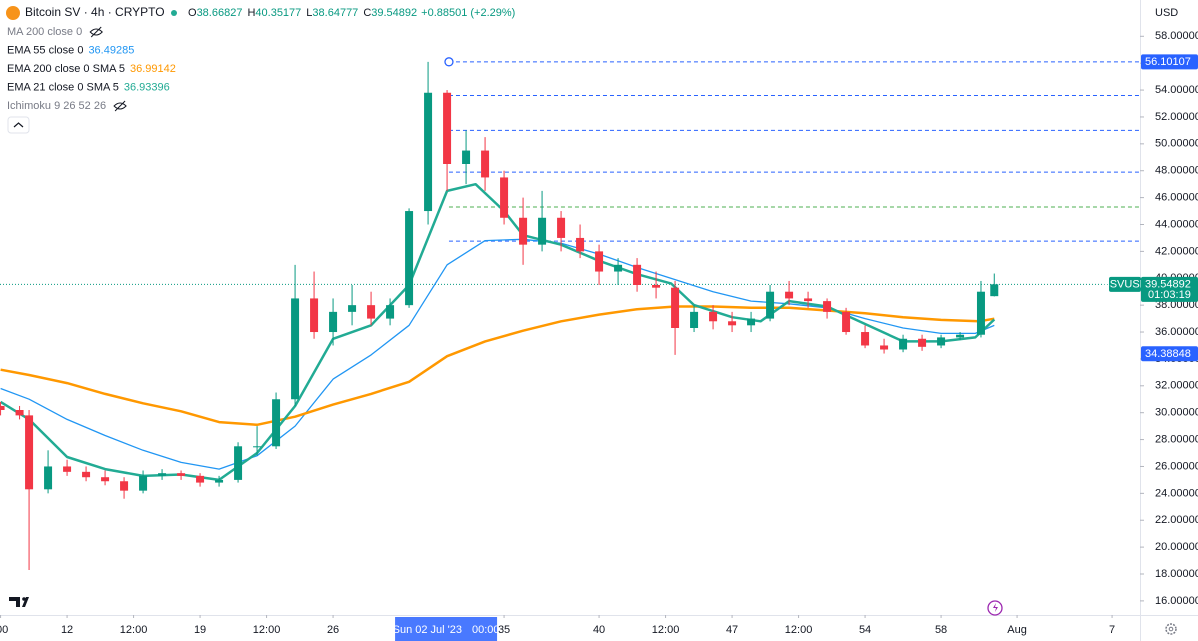  What do you see at coordinates (1176, 198) in the screenshot?
I see `y-tick-label: 46.00000` at bounding box center [1176, 198].